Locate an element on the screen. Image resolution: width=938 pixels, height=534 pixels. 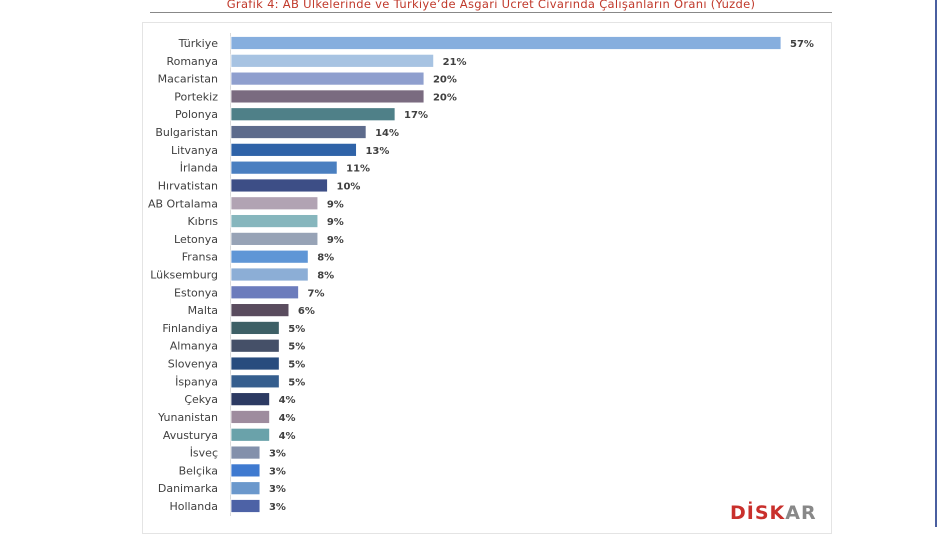
data-label: 6% is located at coordinates (306, 311).